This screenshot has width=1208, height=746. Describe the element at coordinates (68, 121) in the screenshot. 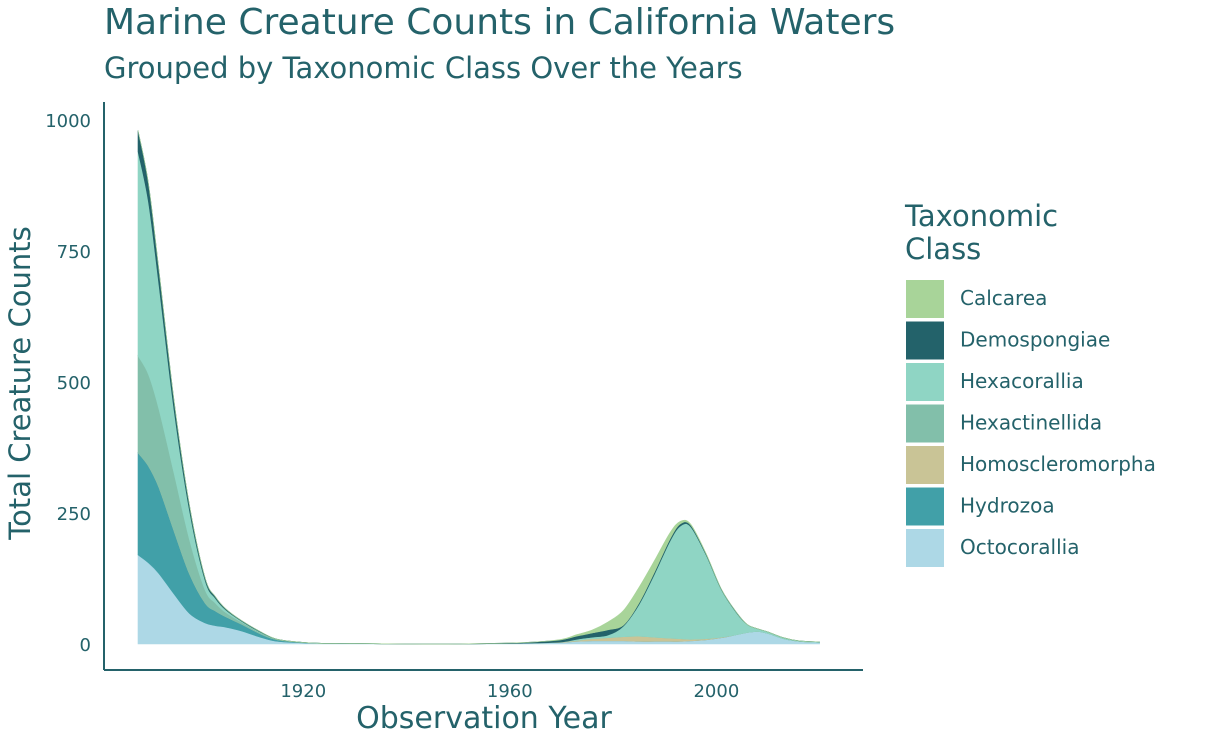

I see `y-tick-label: 1000` at that location.